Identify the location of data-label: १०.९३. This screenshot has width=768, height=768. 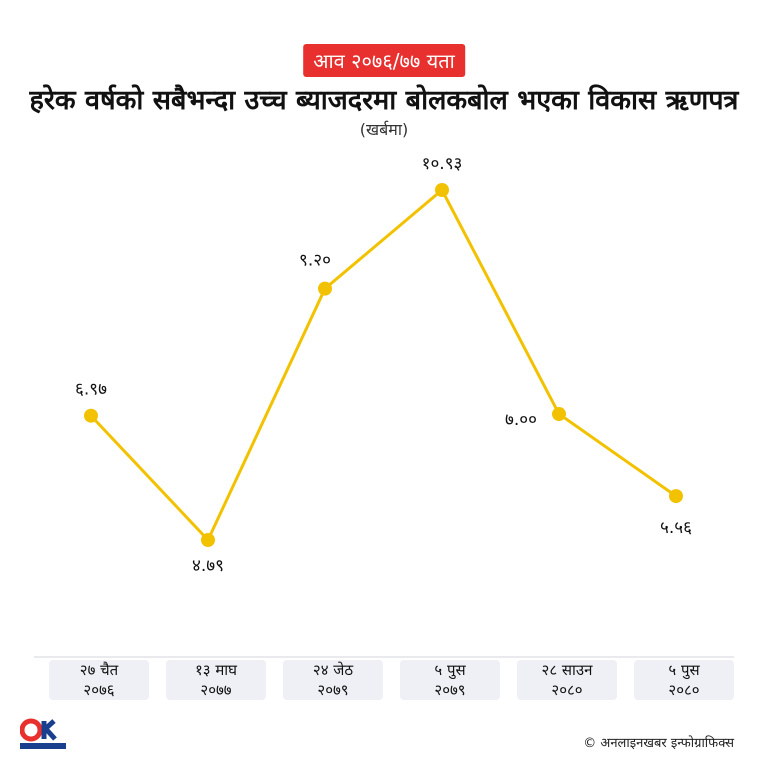
(442, 164).